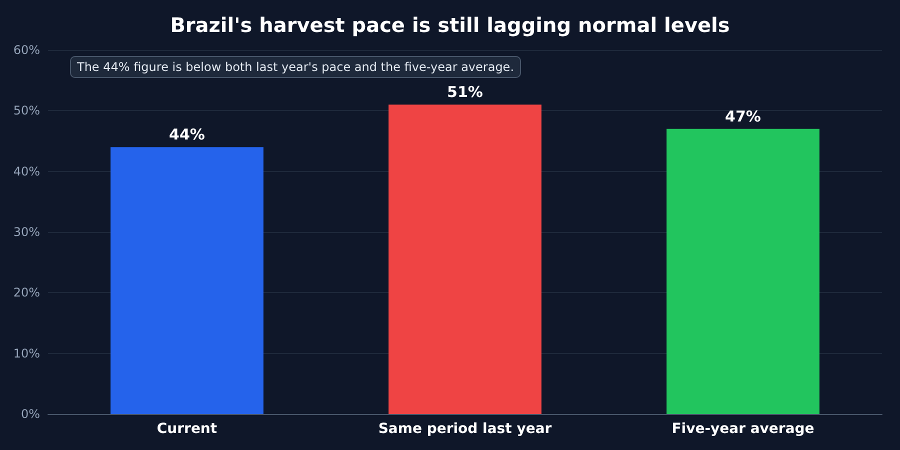 This screenshot has height=450, width=900. I want to click on annotation: The 44% figure is below both last year's pace and the five-year average., so click(295, 67).